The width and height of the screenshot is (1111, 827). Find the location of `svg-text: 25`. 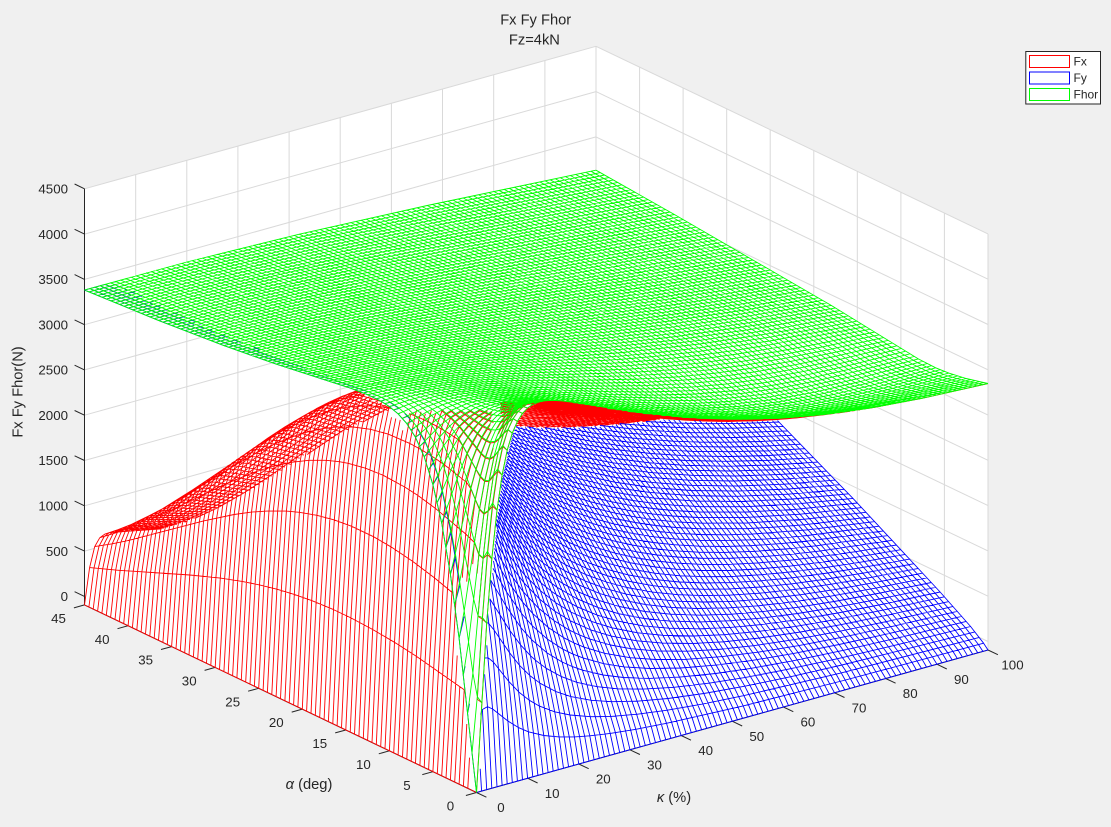

svg-text: 25 is located at coordinates (232, 701).